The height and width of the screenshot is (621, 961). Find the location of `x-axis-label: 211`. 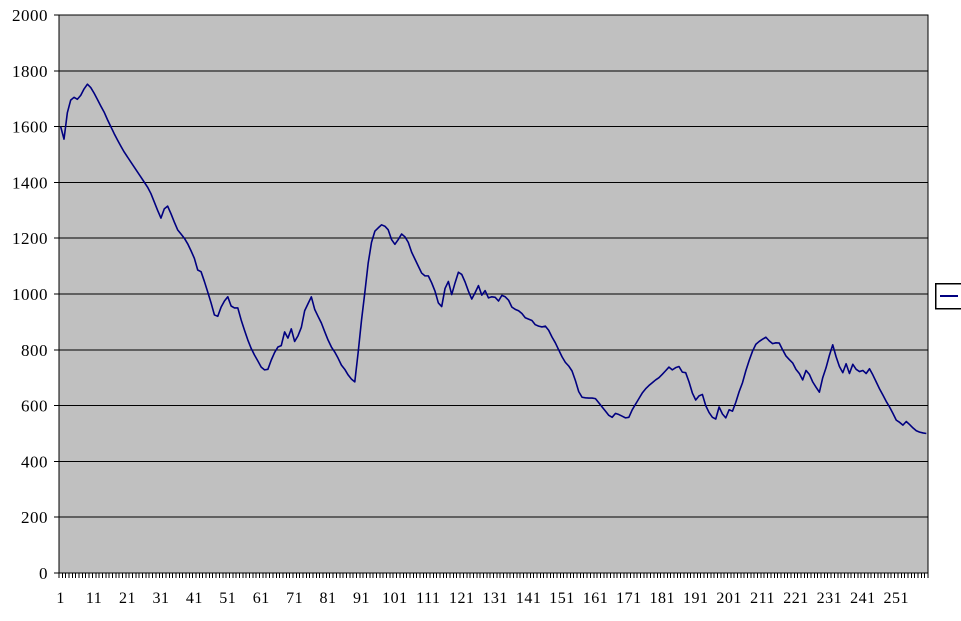

x-axis-label: 211 is located at coordinates (762, 598).